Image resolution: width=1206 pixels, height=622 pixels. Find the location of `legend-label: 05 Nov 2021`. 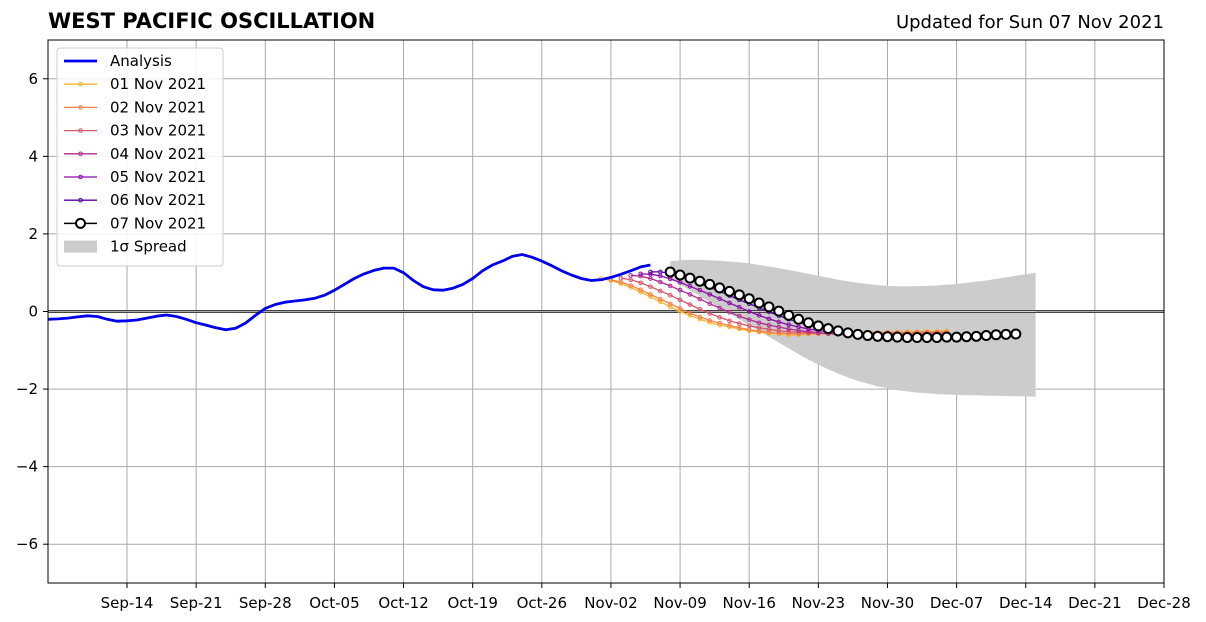

legend-label: 05 Nov 2021 is located at coordinates (158, 177).